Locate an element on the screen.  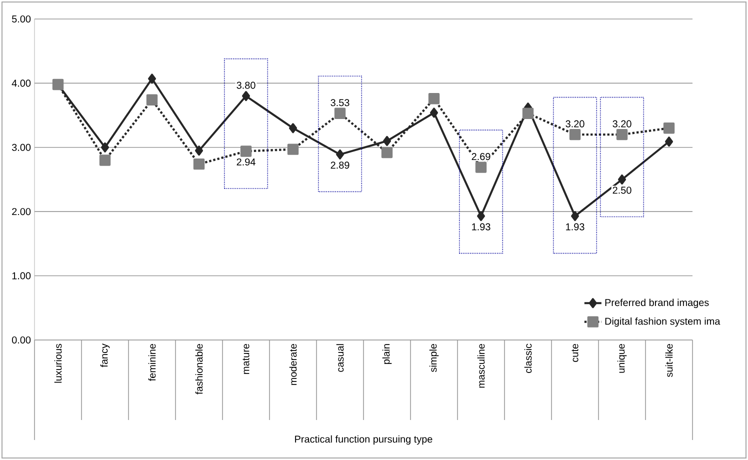
y-tick-label: 0.00 is located at coordinates (21, 340).